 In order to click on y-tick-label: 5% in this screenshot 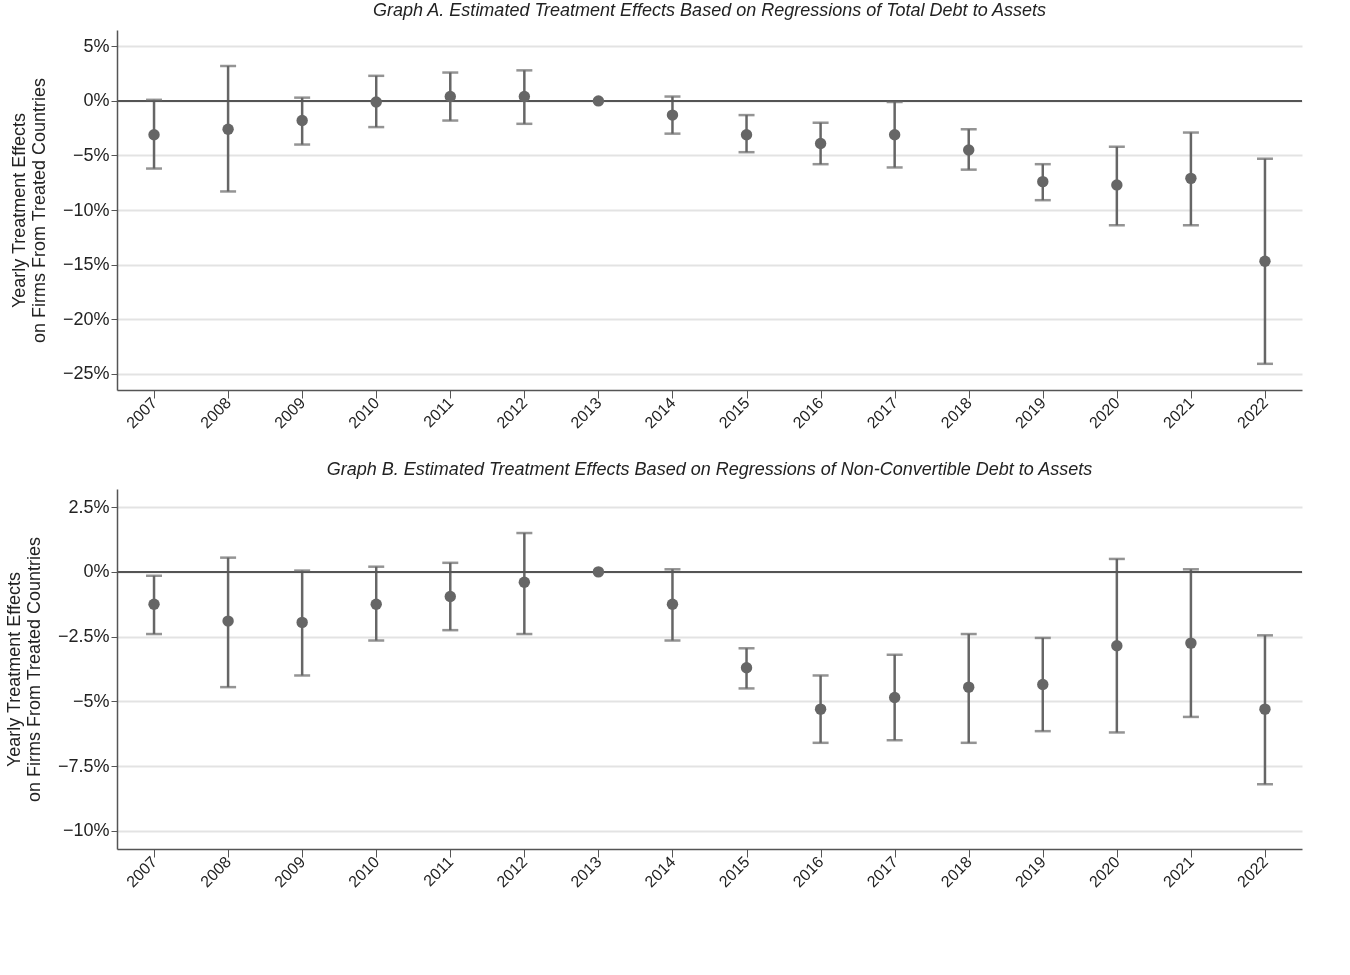, I will do `click(96, 45)`.